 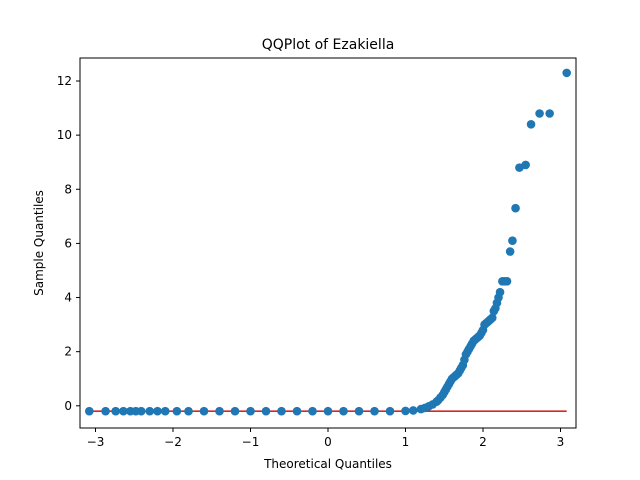 What do you see at coordinates (39, 243) in the screenshot?
I see `y-axis-label: Sample Quantiles` at bounding box center [39, 243].